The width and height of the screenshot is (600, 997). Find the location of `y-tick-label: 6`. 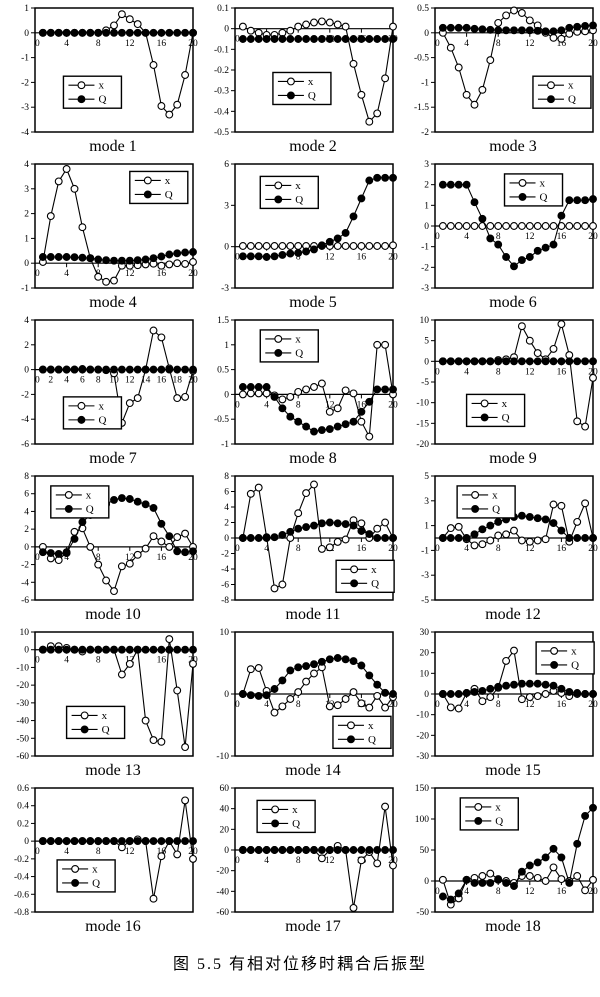

y-tick-label: 6 is located at coordinates (26, 495).